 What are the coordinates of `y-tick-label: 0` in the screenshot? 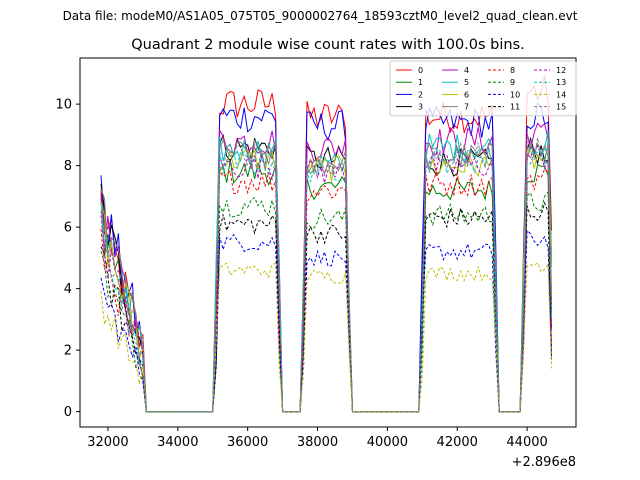 It's located at (68, 412).